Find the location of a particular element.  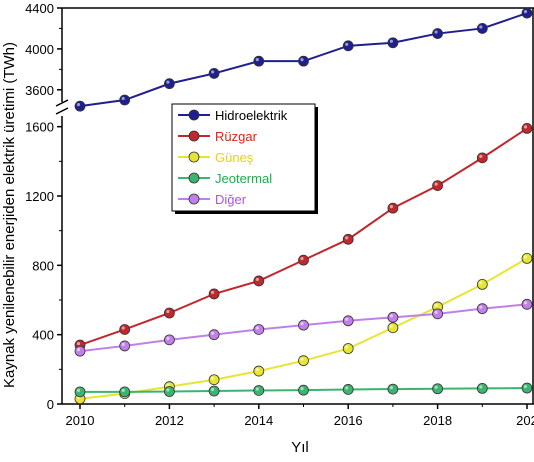

x-tick-label: 2010 is located at coordinates (80, 420).